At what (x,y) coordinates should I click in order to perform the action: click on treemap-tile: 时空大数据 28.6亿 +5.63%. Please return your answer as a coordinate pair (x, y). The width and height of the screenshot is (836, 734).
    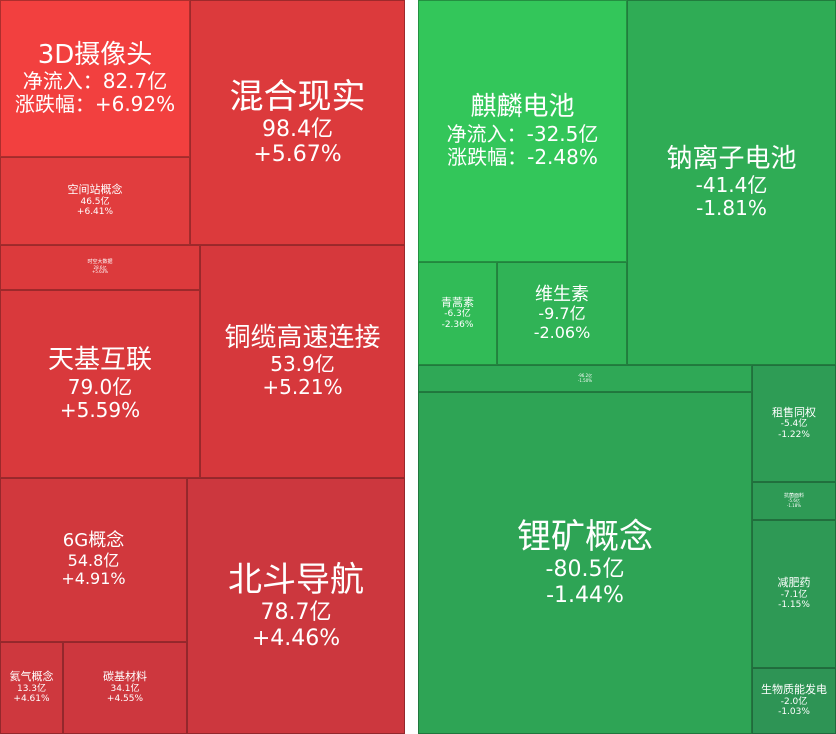
    Looking at the image, I should click on (100, 267).